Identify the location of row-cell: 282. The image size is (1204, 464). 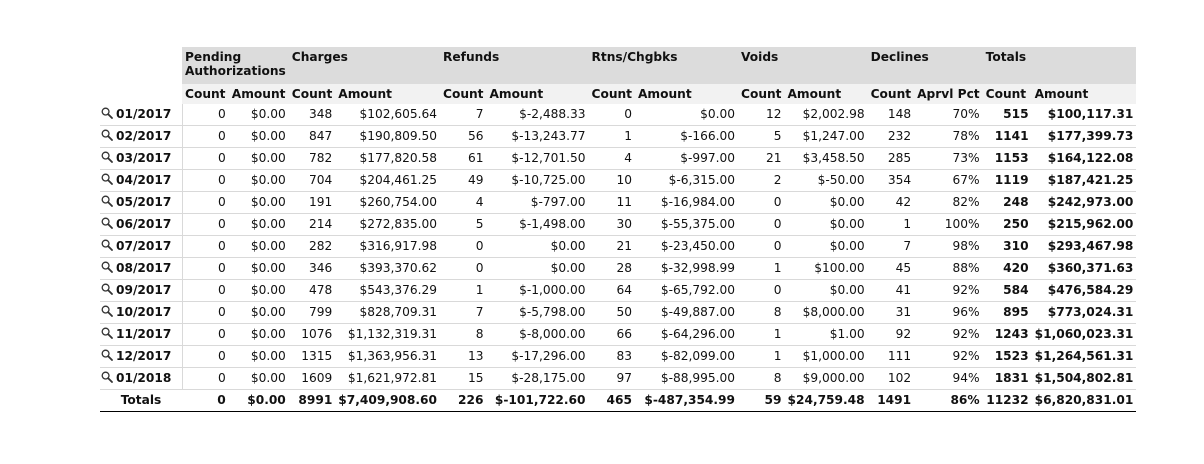
(312, 246).